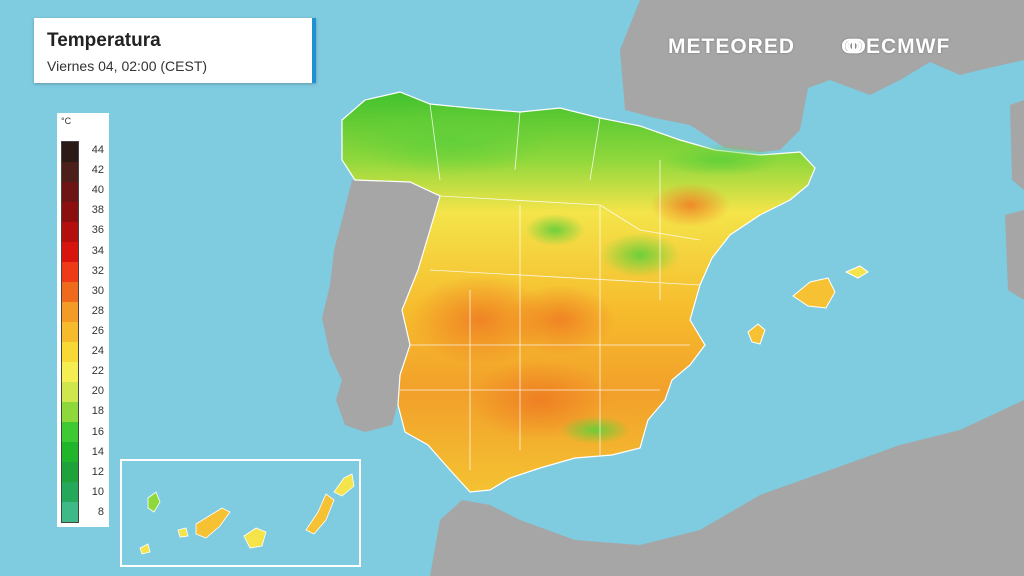 Image resolution: width=1024 pixels, height=576 pixels. I want to click on legend-label: 28, so click(97, 310).